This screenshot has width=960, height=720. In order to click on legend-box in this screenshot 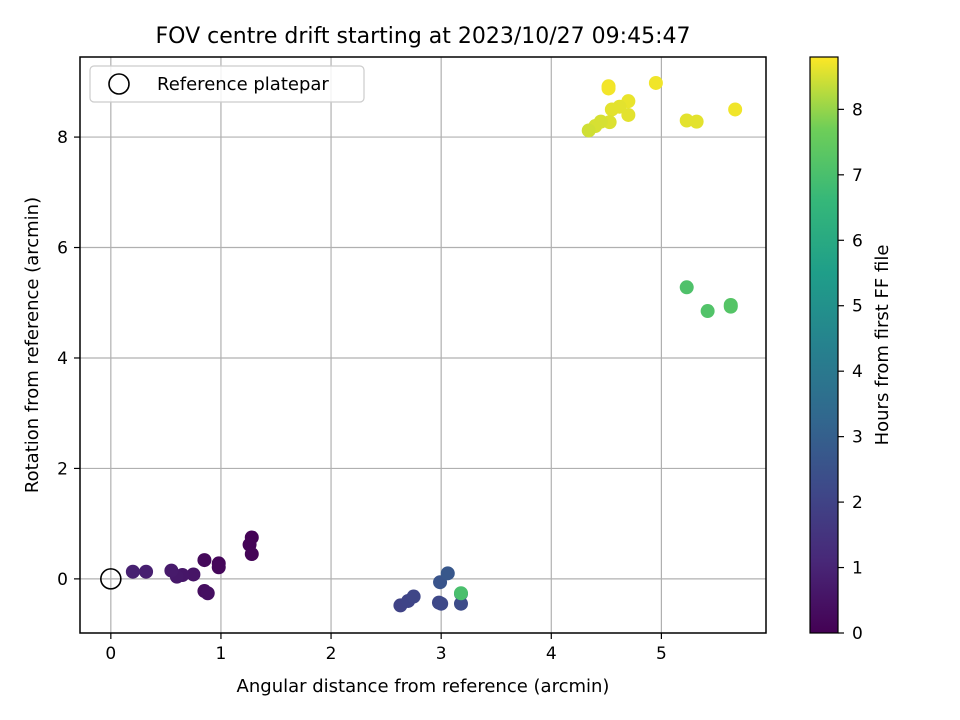, I will do `click(227, 84)`.